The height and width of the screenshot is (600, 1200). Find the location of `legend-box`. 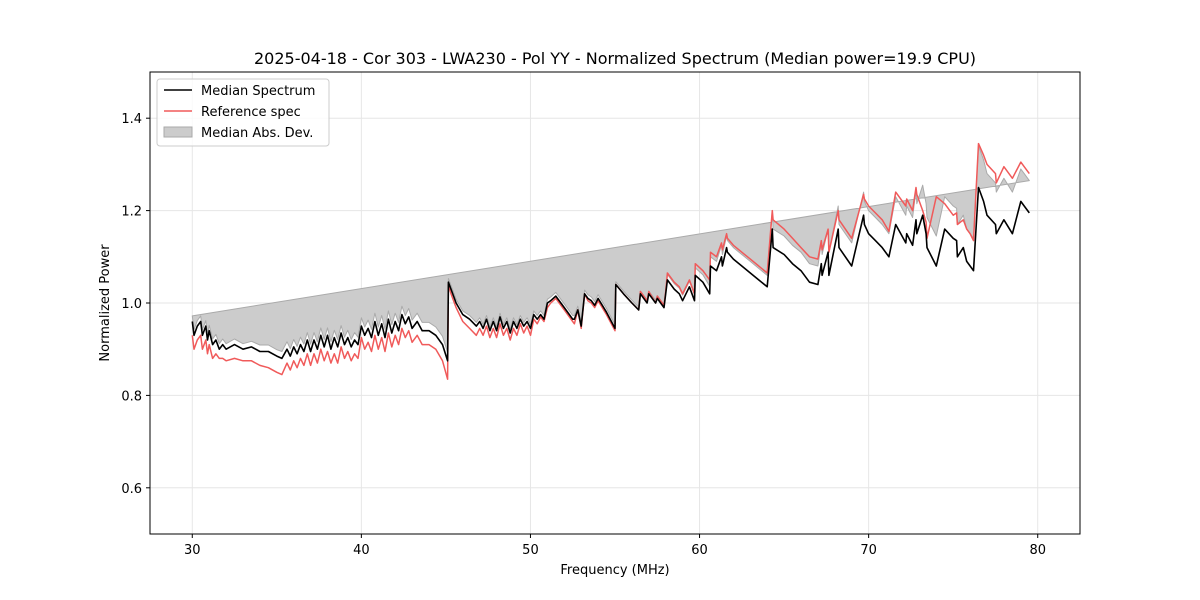

legend-box is located at coordinates (243, 112).